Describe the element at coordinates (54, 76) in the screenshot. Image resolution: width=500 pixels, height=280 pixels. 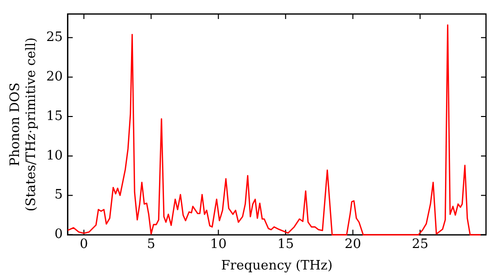
I see `y-tick-label: 20` at that location.